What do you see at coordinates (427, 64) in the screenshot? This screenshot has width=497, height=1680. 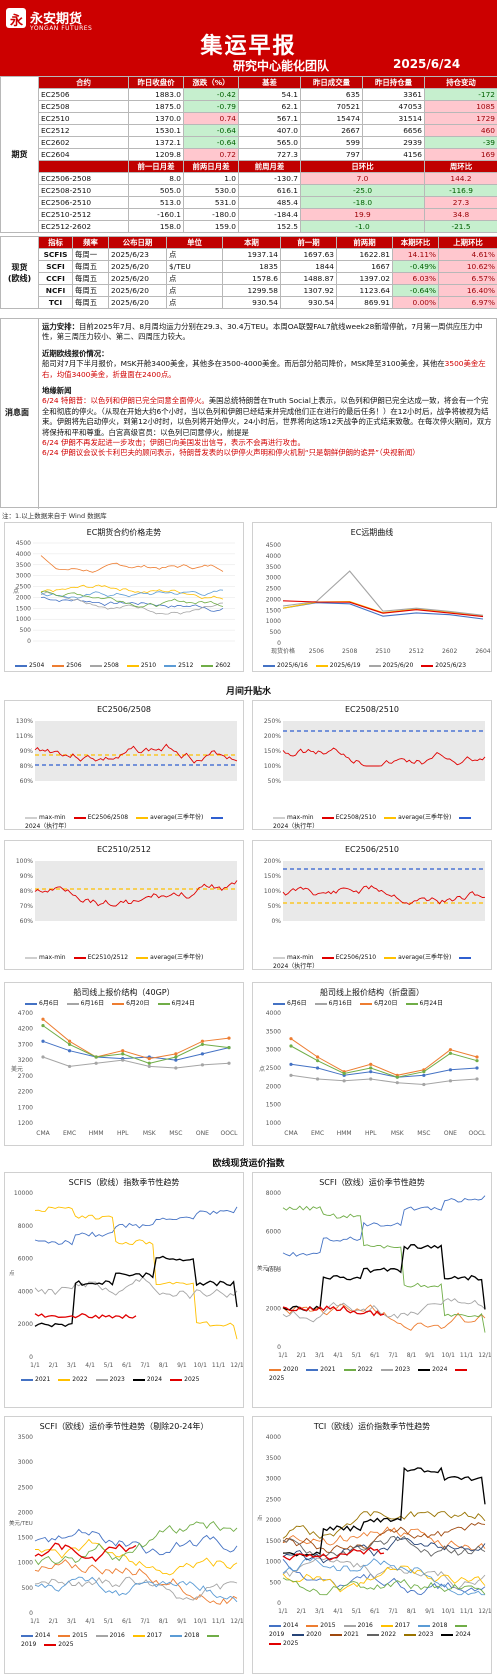 I see `report-date: 2025/6/24` at bounding box center [427, 64].